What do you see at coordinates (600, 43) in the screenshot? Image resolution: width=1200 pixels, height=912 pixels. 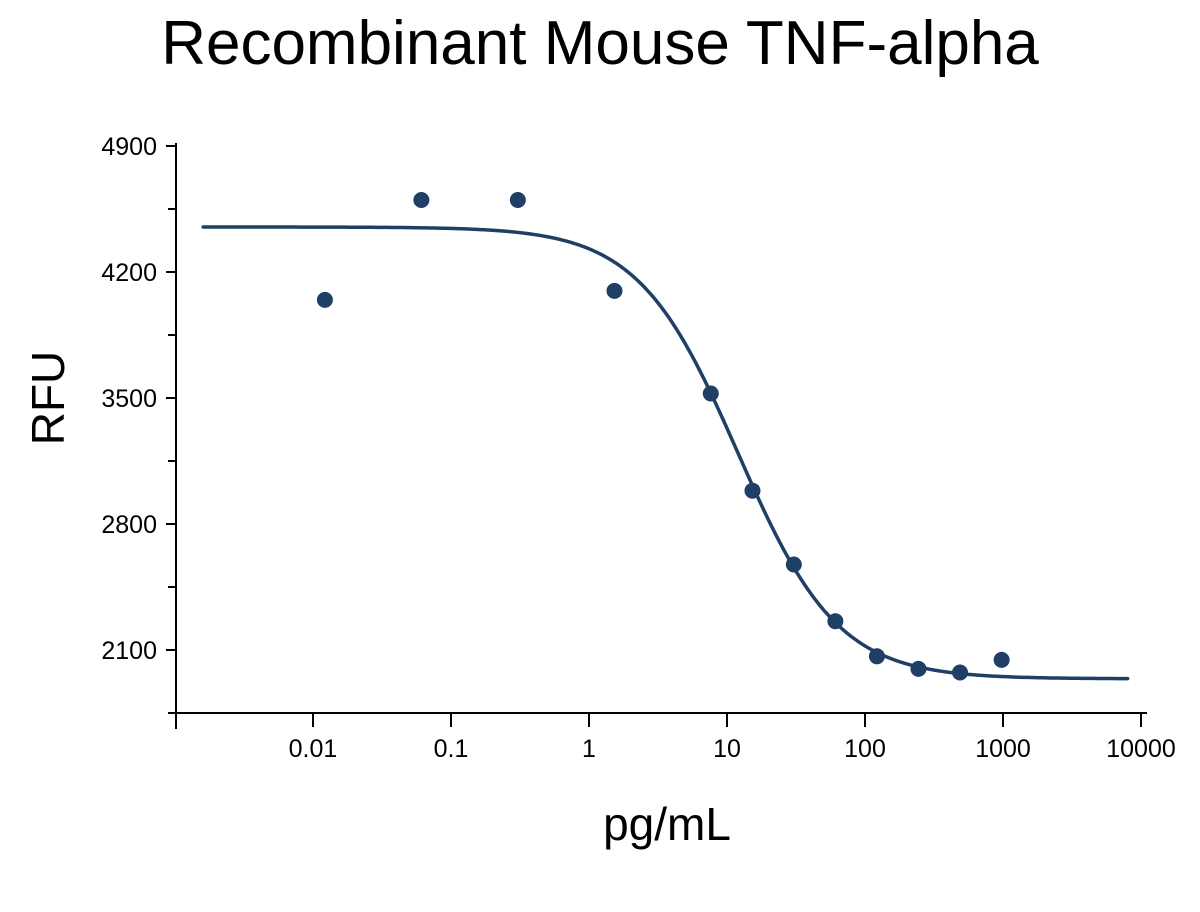 I see `chart-title: Recombinant Mouse TNF-alpha` at bounding box center [600, 43].